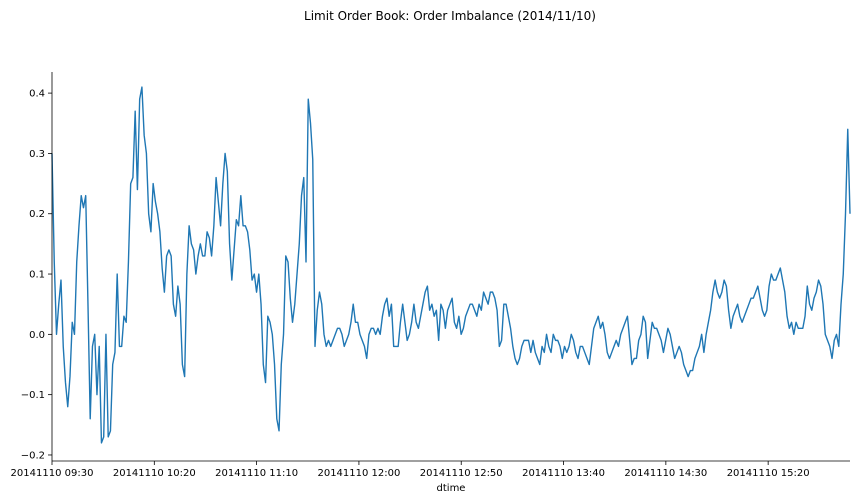 The width and height of the screenshot is (864, 504). What do you see at coordinates (256, 473) in the screenshot?
I see `x-tick-label: 20141110 11:10` at bounding box center [256, 473].